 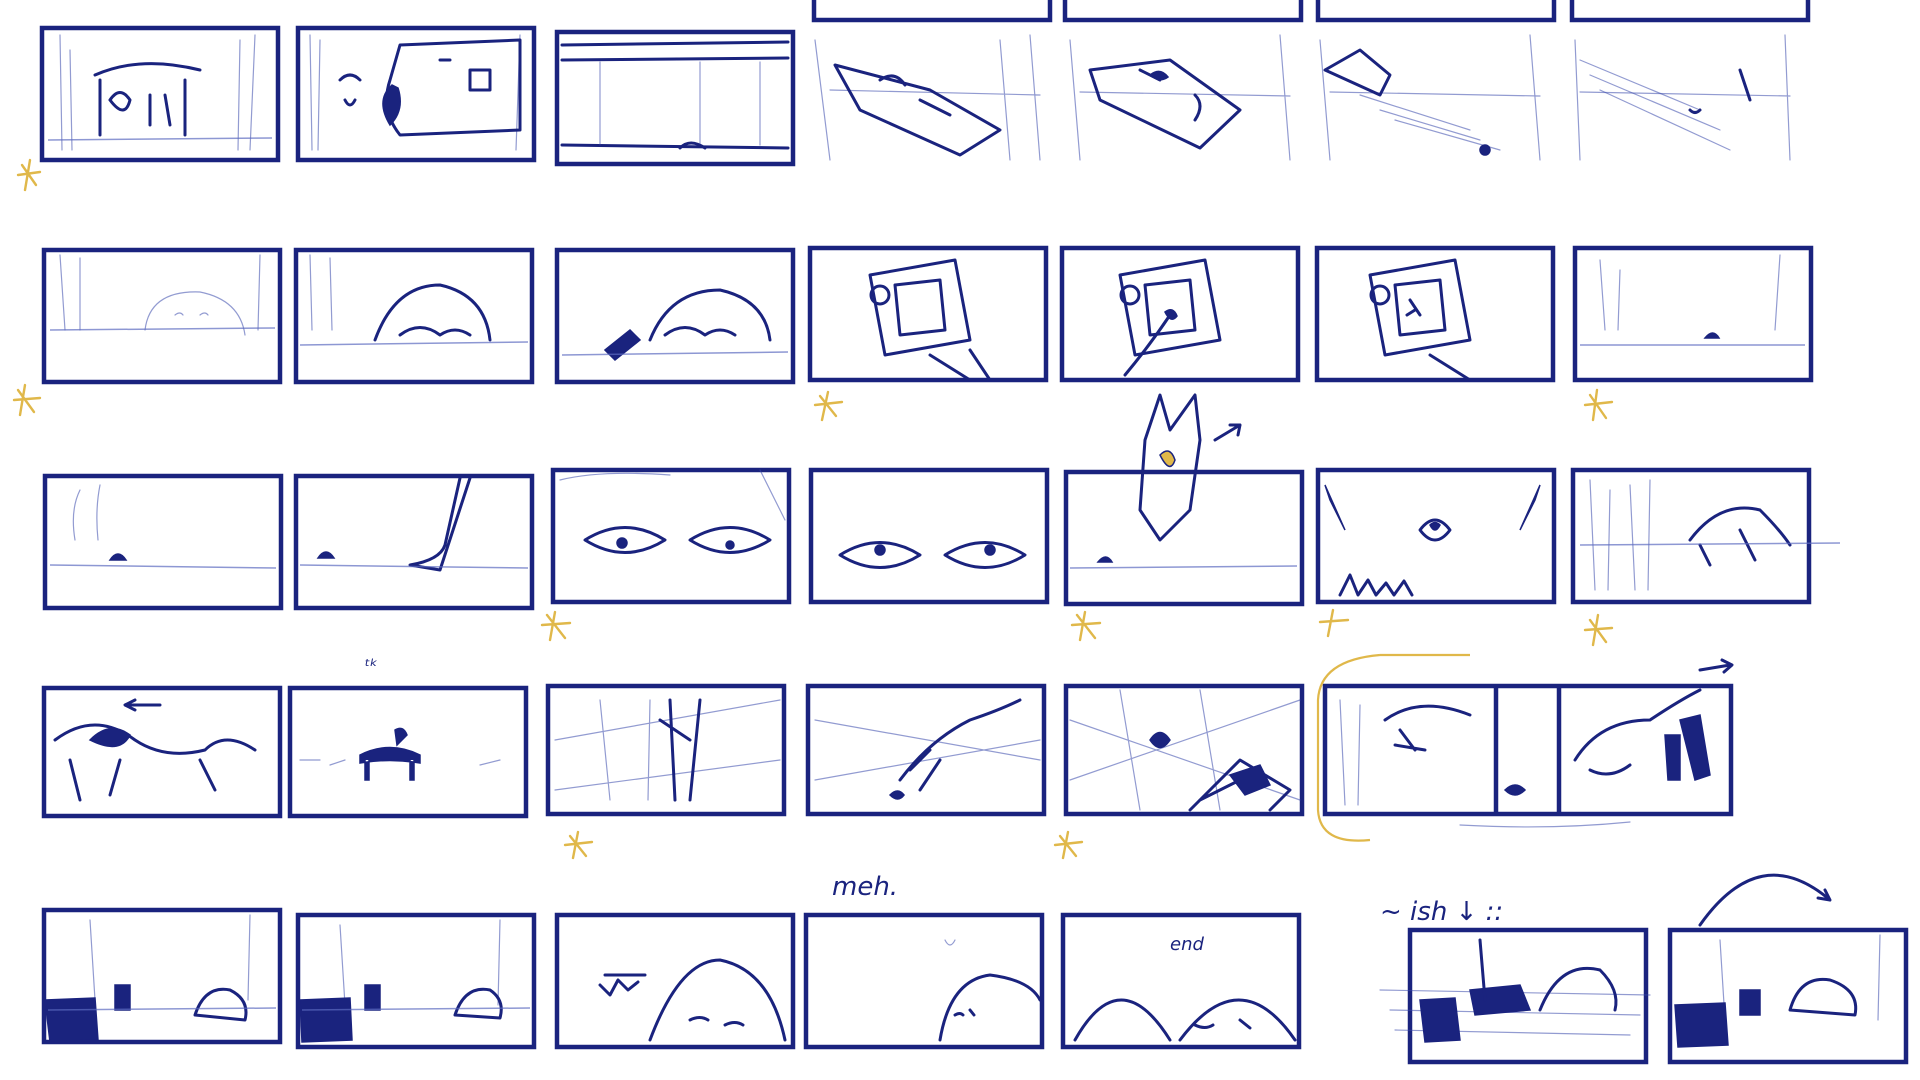 What do you see at coordinates (1393, 747) in the screenshot?
I see `bracket-accent` at bounding box center [1393, 747].